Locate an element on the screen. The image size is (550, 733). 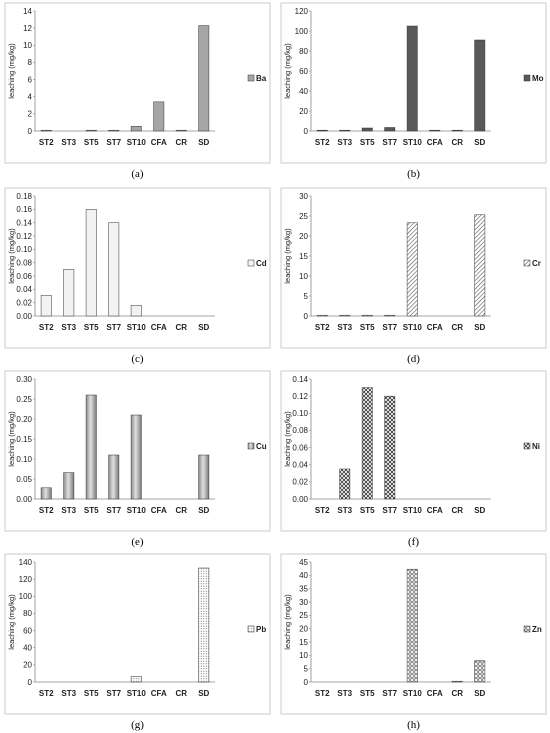
panel-caption: (h) is located at coordinates (413, 725).